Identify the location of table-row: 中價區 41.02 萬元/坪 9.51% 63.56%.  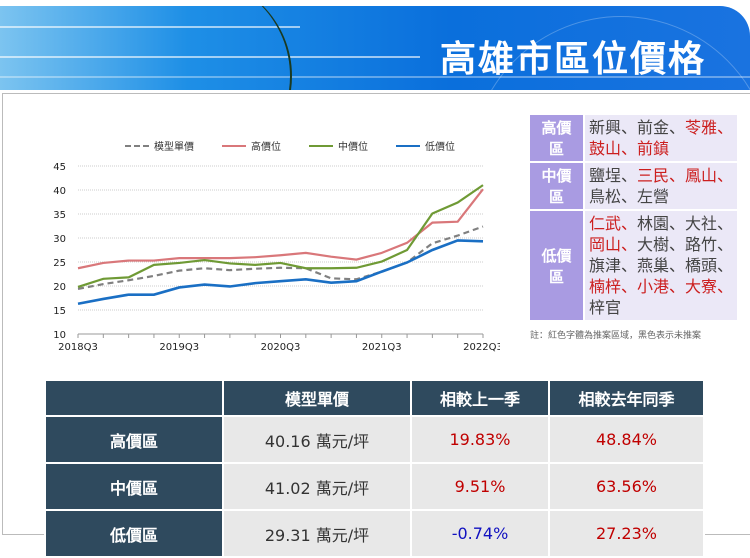
(374, 486).